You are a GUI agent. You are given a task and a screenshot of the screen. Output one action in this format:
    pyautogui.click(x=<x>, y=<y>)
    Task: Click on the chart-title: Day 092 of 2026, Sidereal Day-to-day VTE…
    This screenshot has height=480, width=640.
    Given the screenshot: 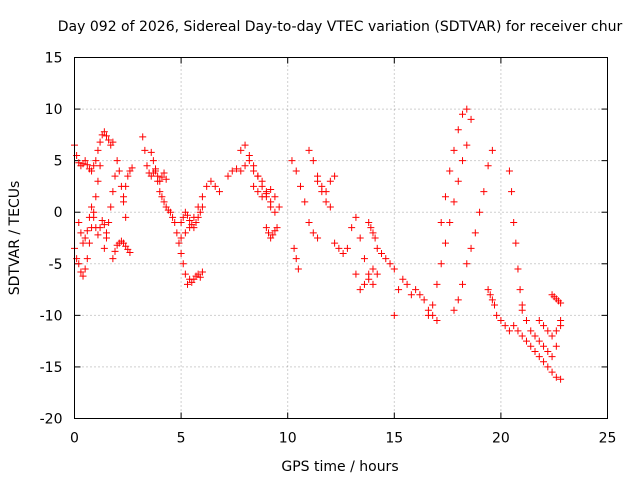 What is the action you would take?
    pyautogui.click(x=340, y=27)
    